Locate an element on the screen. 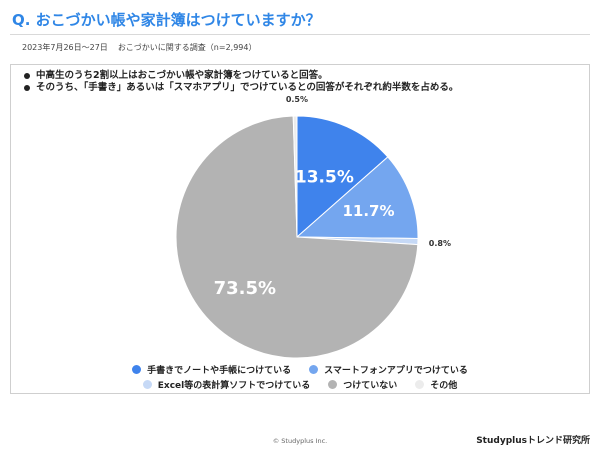 Image resolution: width=600 pixels, height=450 pixels. brand-name: Studyplusトレンド研究所 is located at coordinates (533, 441).